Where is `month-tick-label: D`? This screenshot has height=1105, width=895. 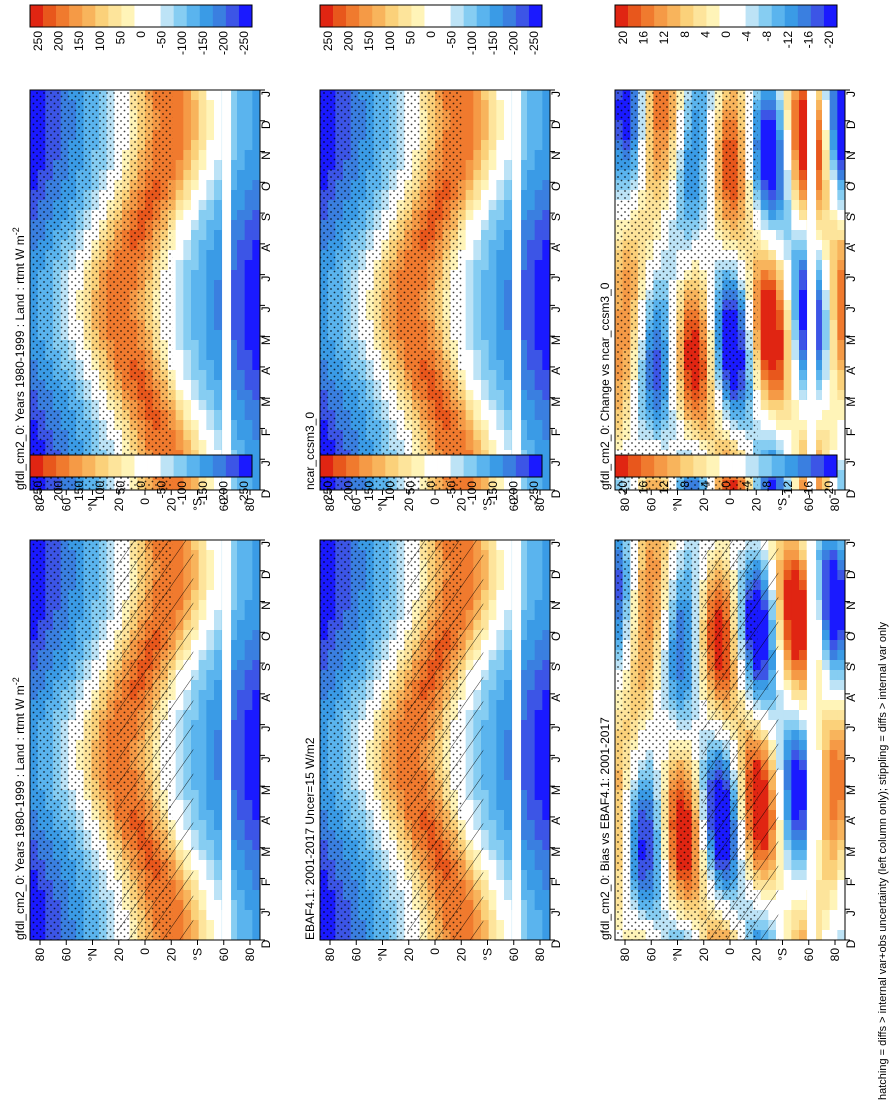 month-tick-label: D is located at coordinates (556, 574).